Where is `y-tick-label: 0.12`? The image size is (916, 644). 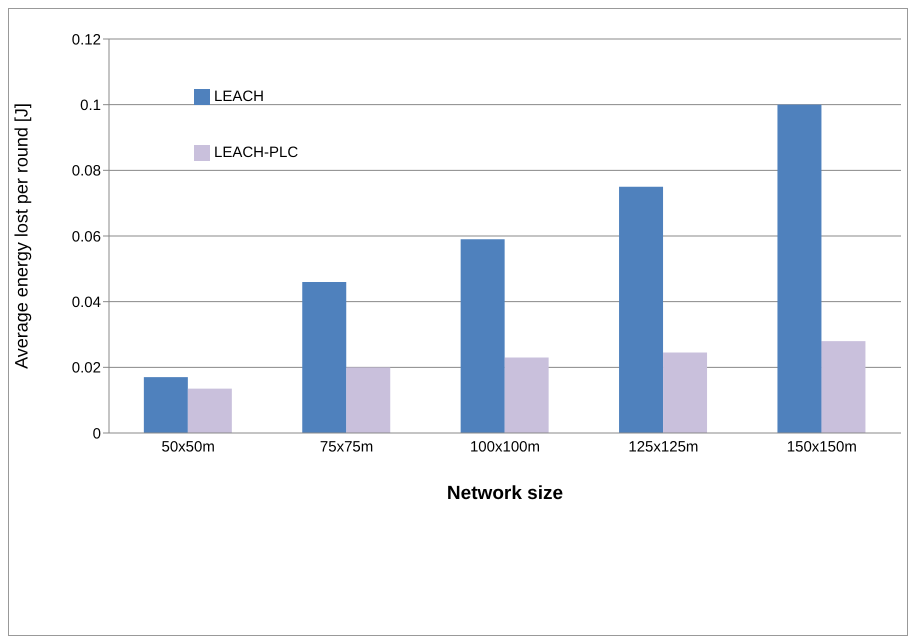 y-tick-label: 0.12 is located at coordinates (86, 39).